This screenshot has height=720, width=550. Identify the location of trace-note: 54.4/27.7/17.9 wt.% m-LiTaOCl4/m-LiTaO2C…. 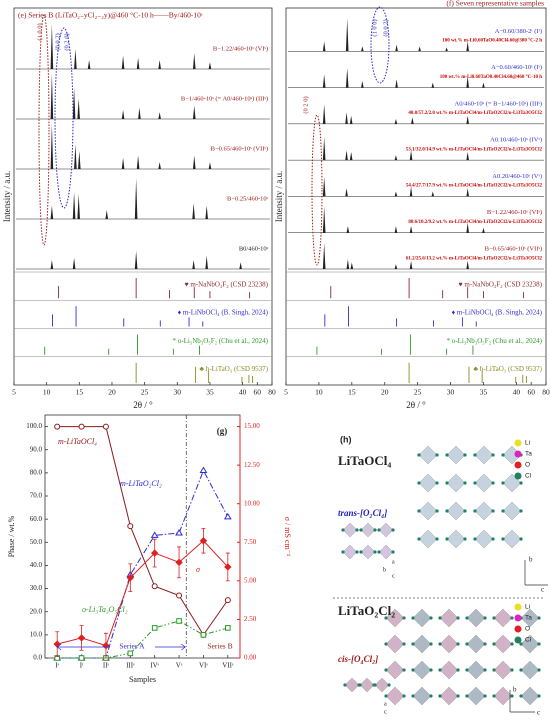
(474, 186).